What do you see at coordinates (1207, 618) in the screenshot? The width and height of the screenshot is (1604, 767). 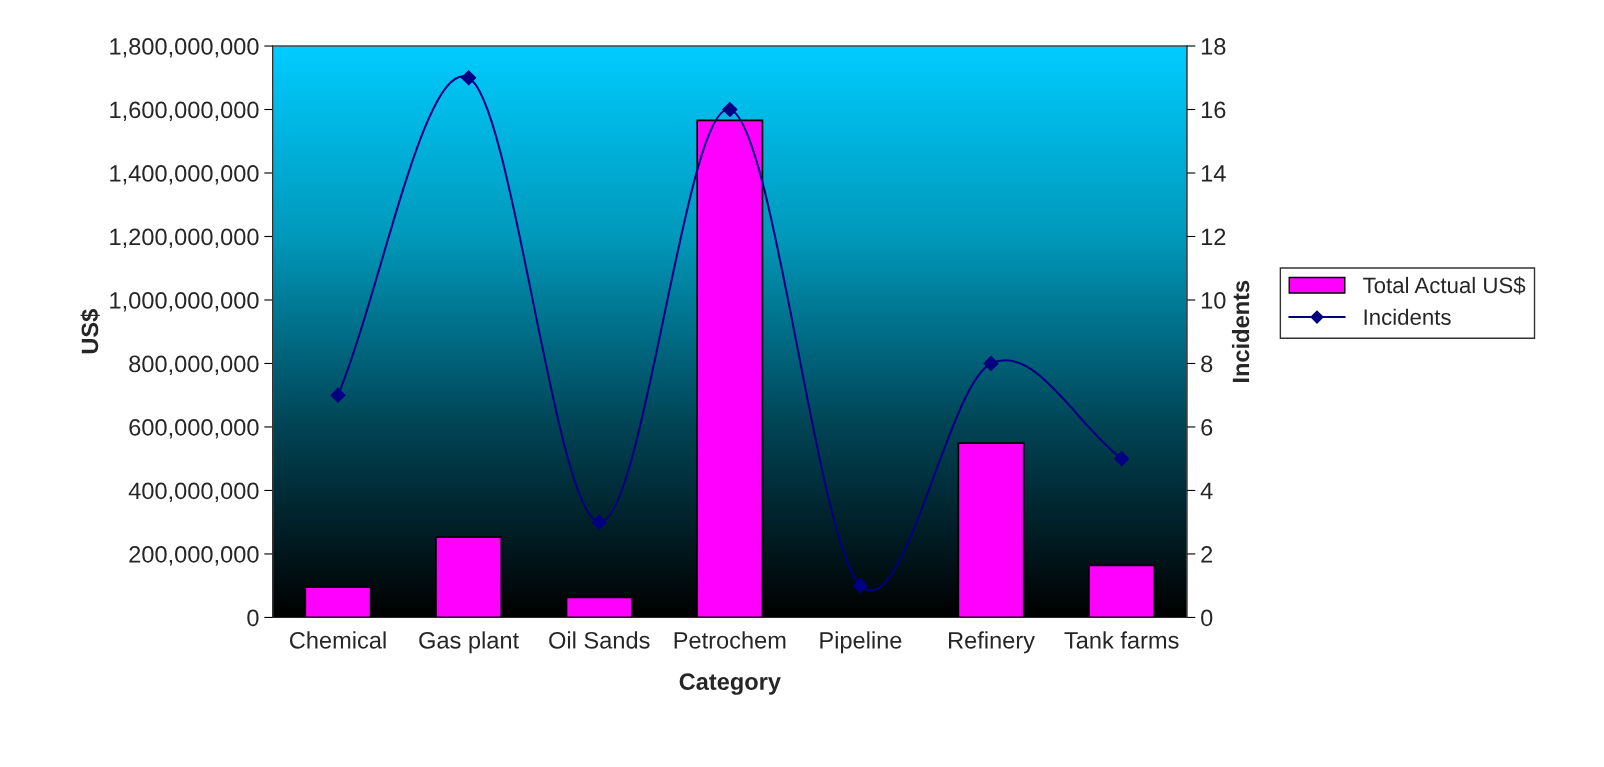 I see `y2-tick-label: 0` at bounding box center [1207, 618].